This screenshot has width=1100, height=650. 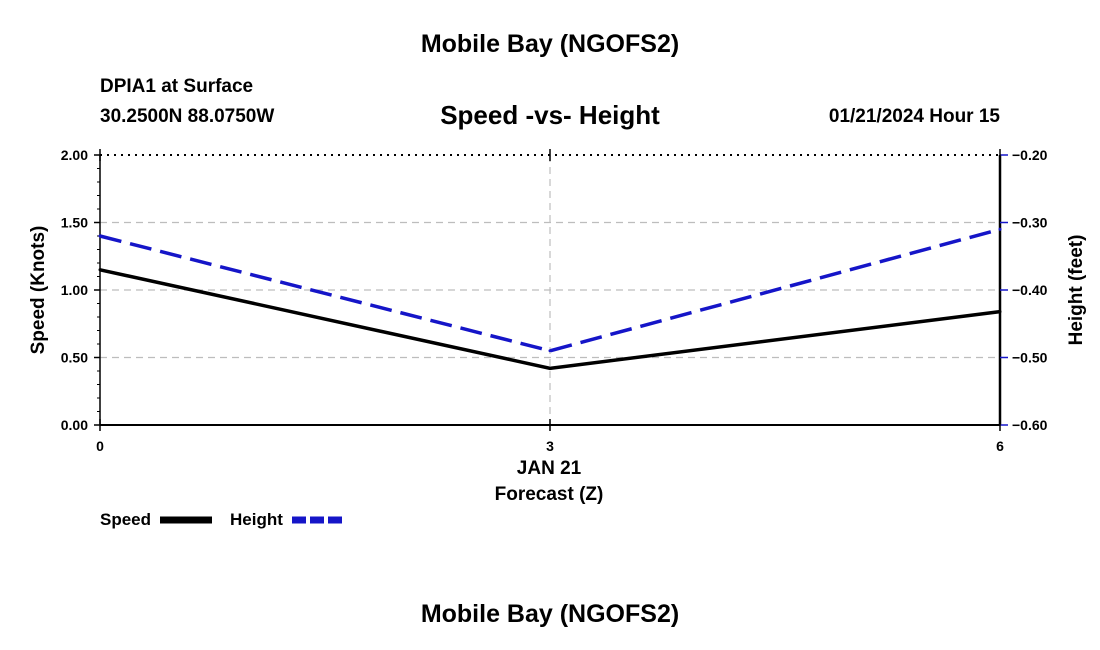 What do you see at coordinates (256, 519) in the screenshot?
I see `legend-label-height: Height` at bounding box center [256, 519].